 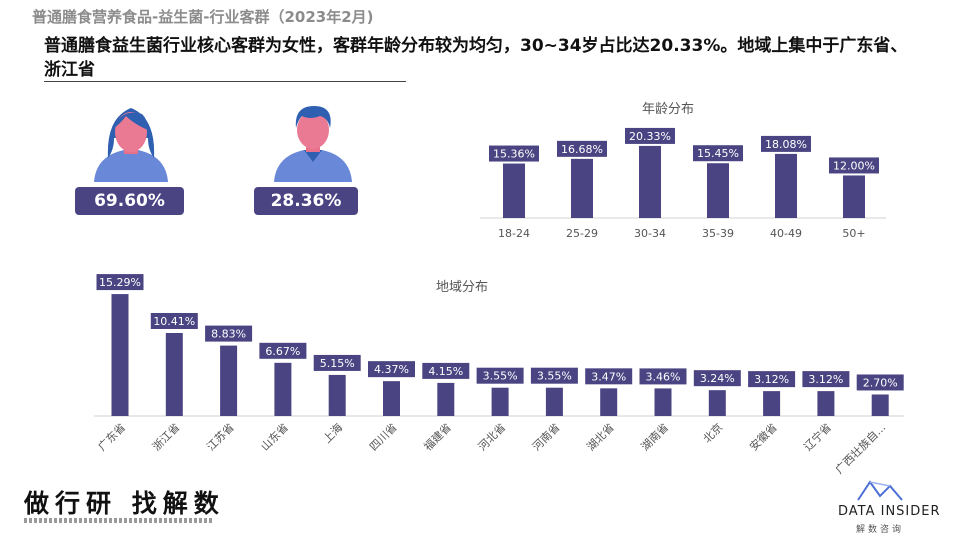 I want to click on region-chart-data-label: 4.37%, so click(x=391, y=369).